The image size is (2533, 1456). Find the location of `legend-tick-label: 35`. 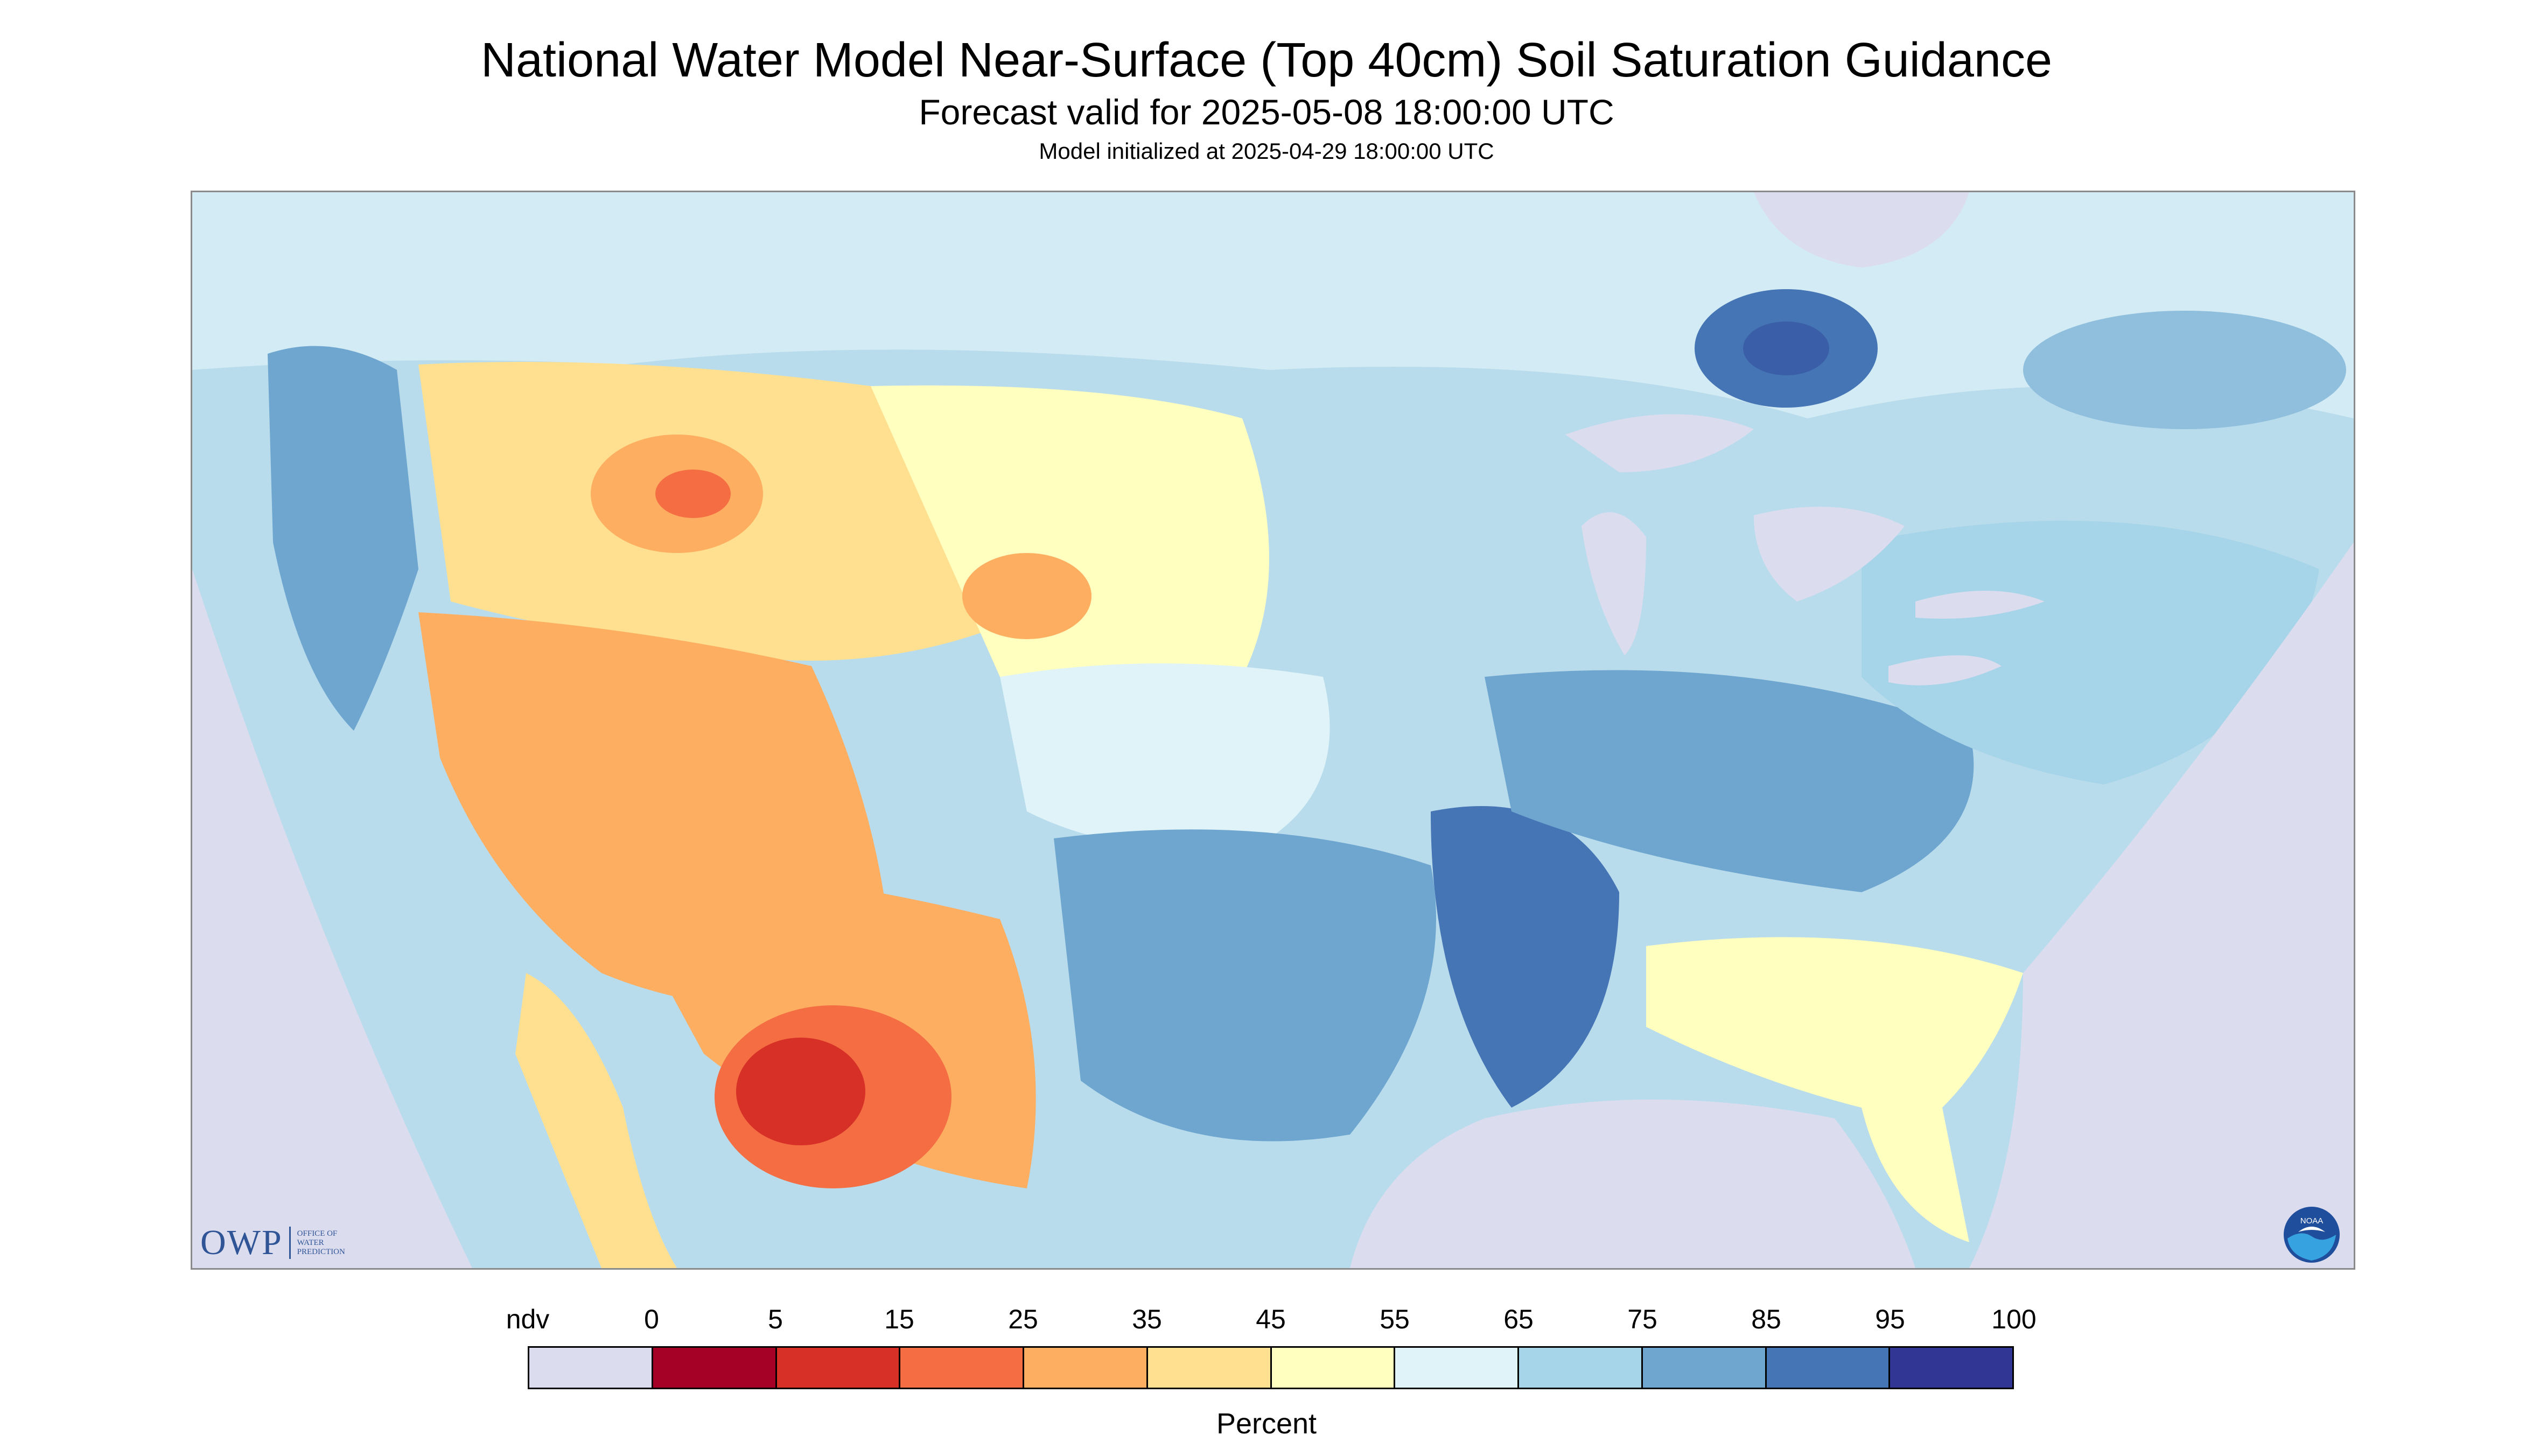

legend-tick-label: 35 is located at coordinates (1147, 1319).